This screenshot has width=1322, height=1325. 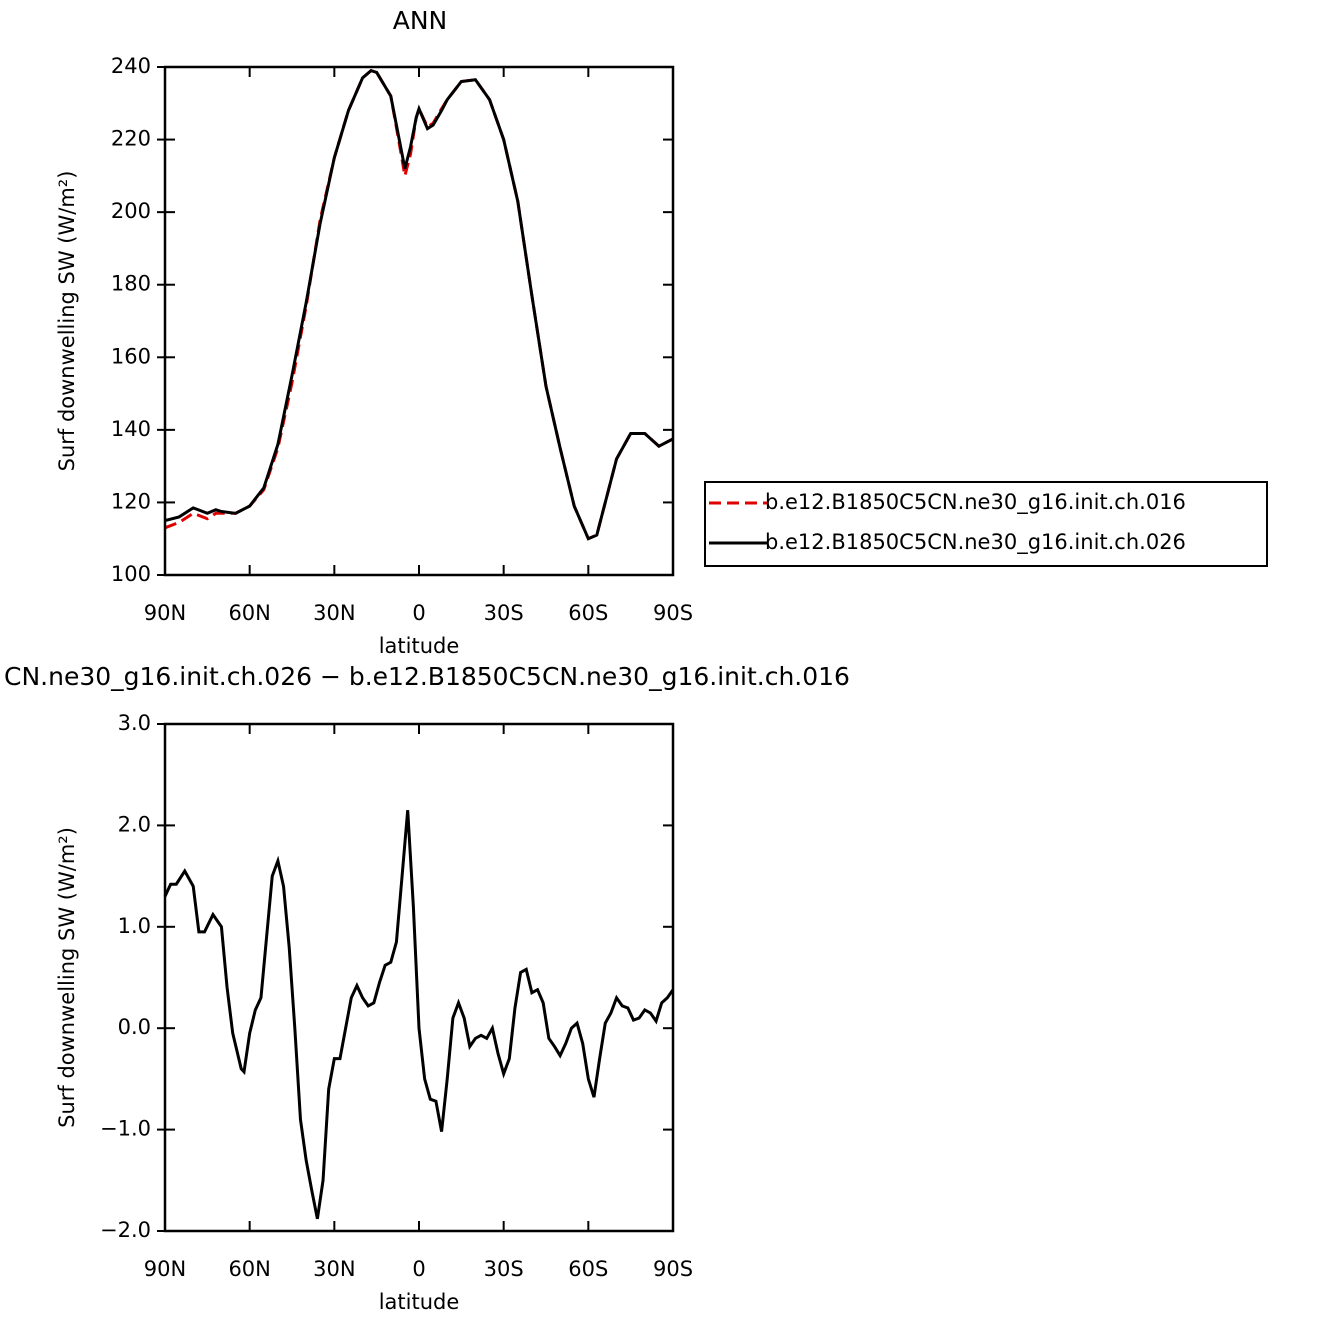 I want to click on chart-title: ANN, so click(x=420, y=20).